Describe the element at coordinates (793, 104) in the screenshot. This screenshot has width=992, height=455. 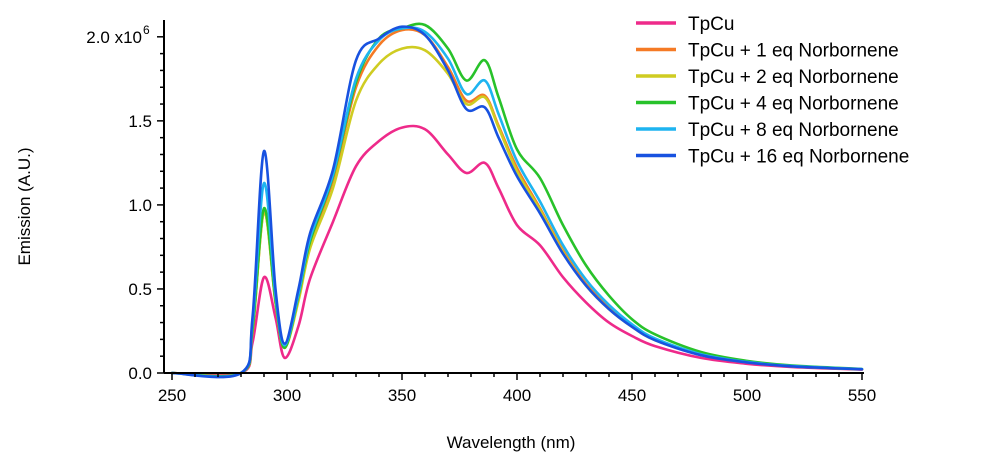
I see `legend-label: TpCu + 4 eq Norbornene` at that location.